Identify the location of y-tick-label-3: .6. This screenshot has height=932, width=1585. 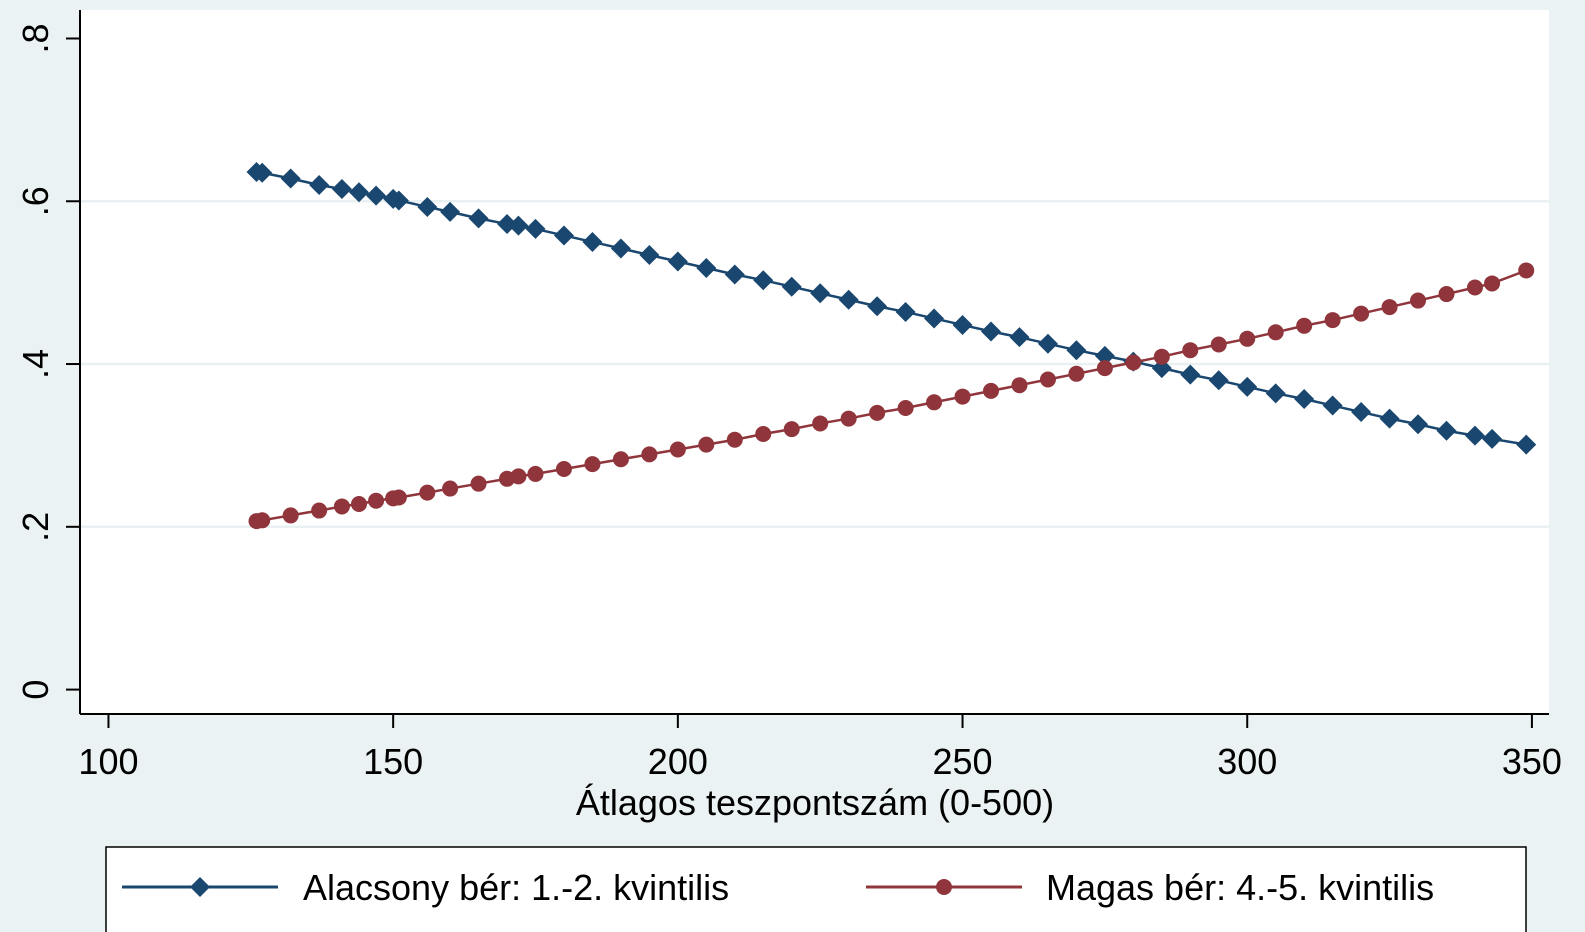
(35, 201).